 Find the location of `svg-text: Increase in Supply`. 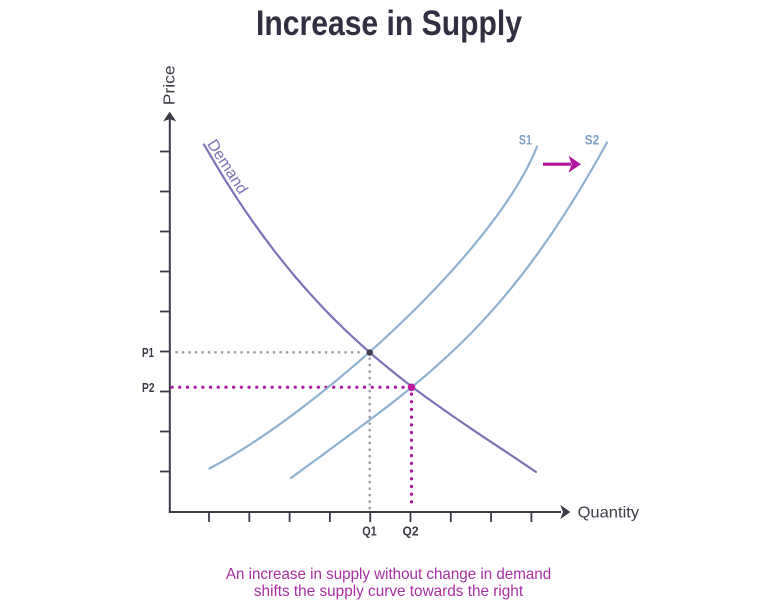

svg-text: Increase in Supply is located at coordinates (389, 23).